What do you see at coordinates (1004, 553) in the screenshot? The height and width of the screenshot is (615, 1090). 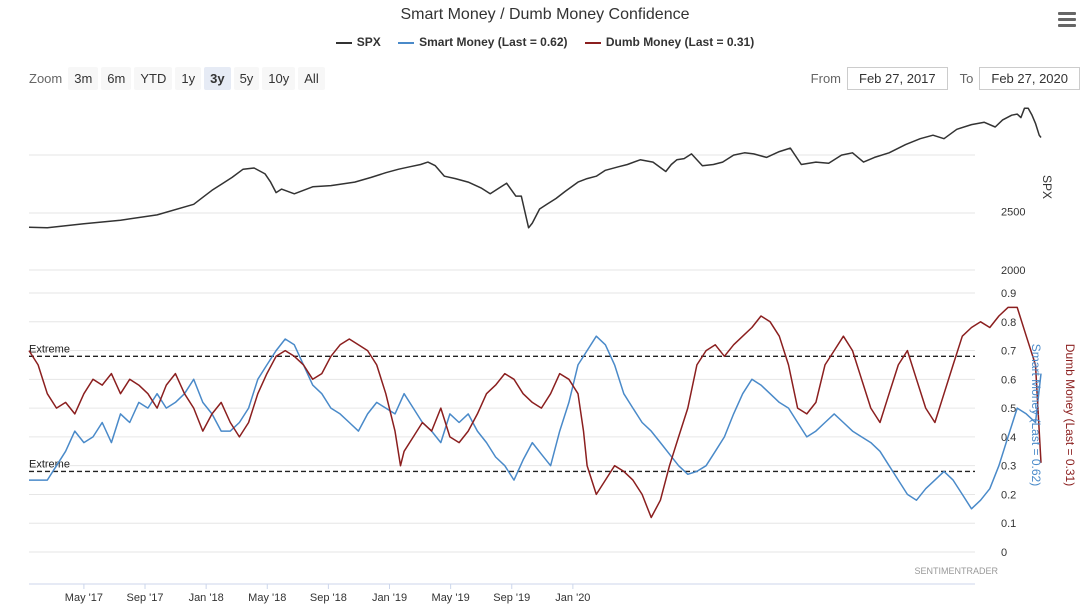 I see `sentiment-tick-label: 0` at bounding box center [1004, 553].